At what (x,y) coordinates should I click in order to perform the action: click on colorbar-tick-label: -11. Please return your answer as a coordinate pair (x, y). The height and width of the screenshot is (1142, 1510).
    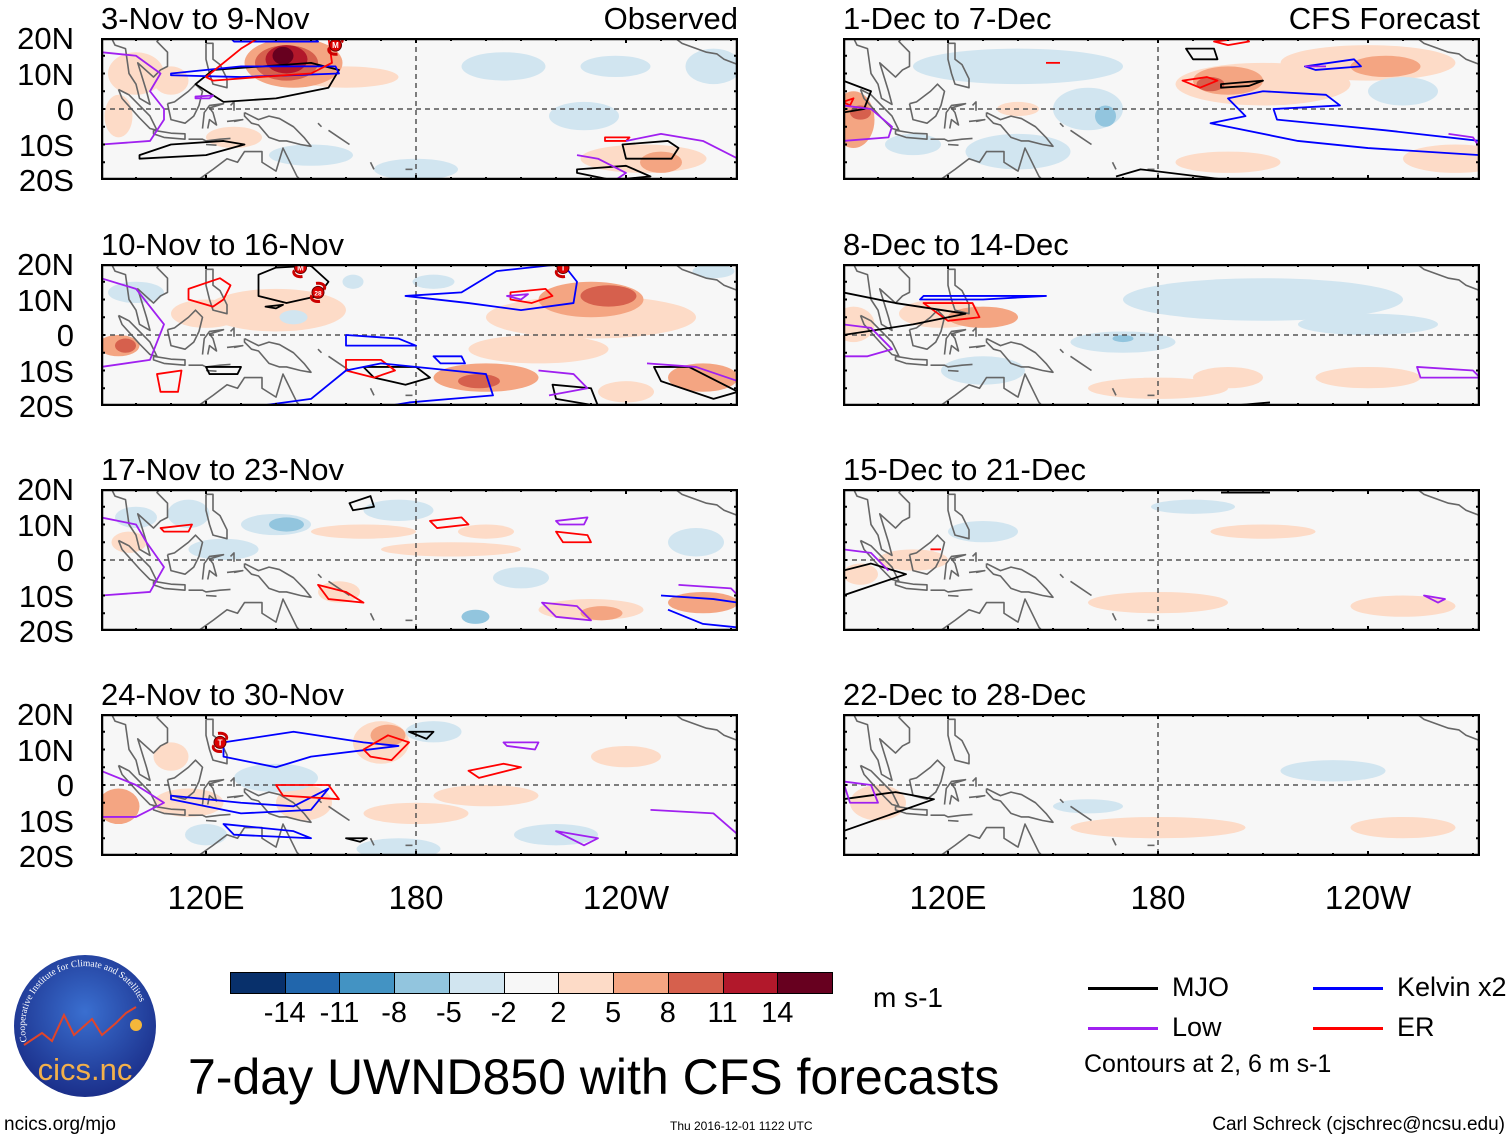
    Looking at the image, I should click on (339, 1013).